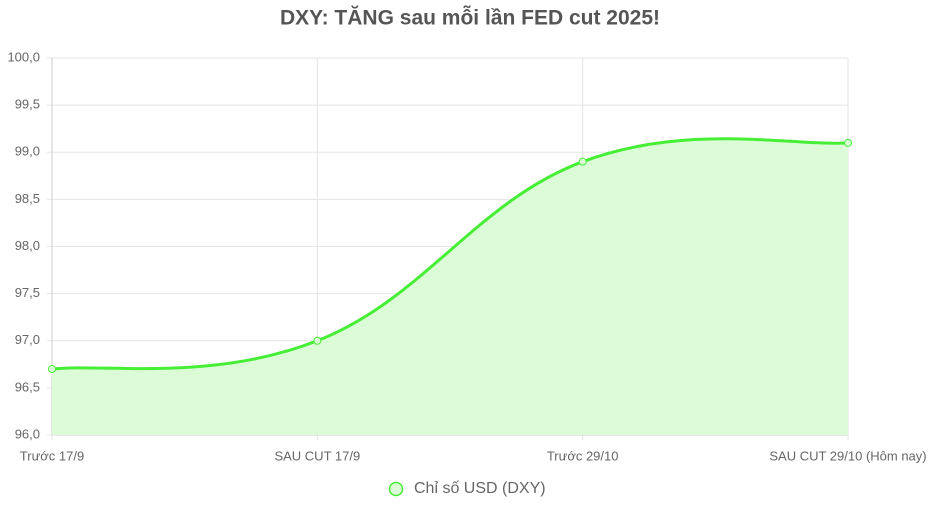 The height and width of the screenshot is (510, 939). Describe the element at coordinates (27, 433) in the screenshot. I see `y-tick-label: 96,0` at that location.